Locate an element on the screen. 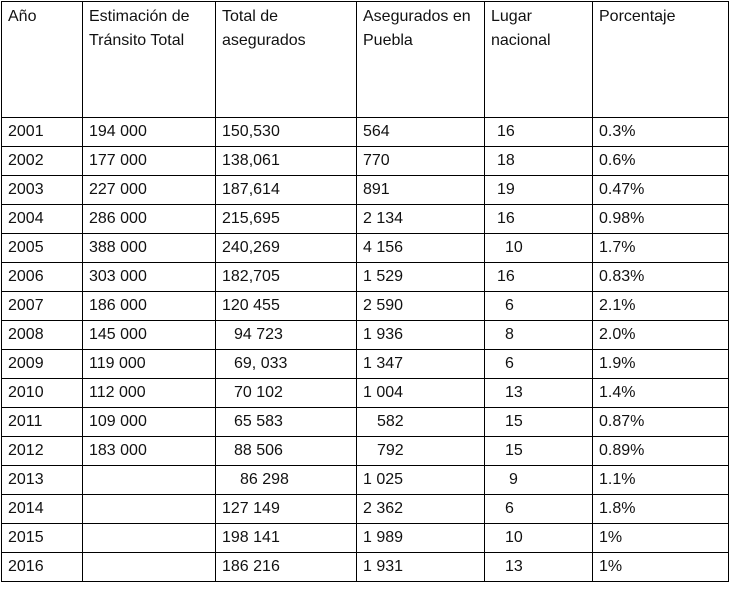 The height and width of the screenshot is (589, 729). table-cell: 215,695 is located at coordinates (286, 219).